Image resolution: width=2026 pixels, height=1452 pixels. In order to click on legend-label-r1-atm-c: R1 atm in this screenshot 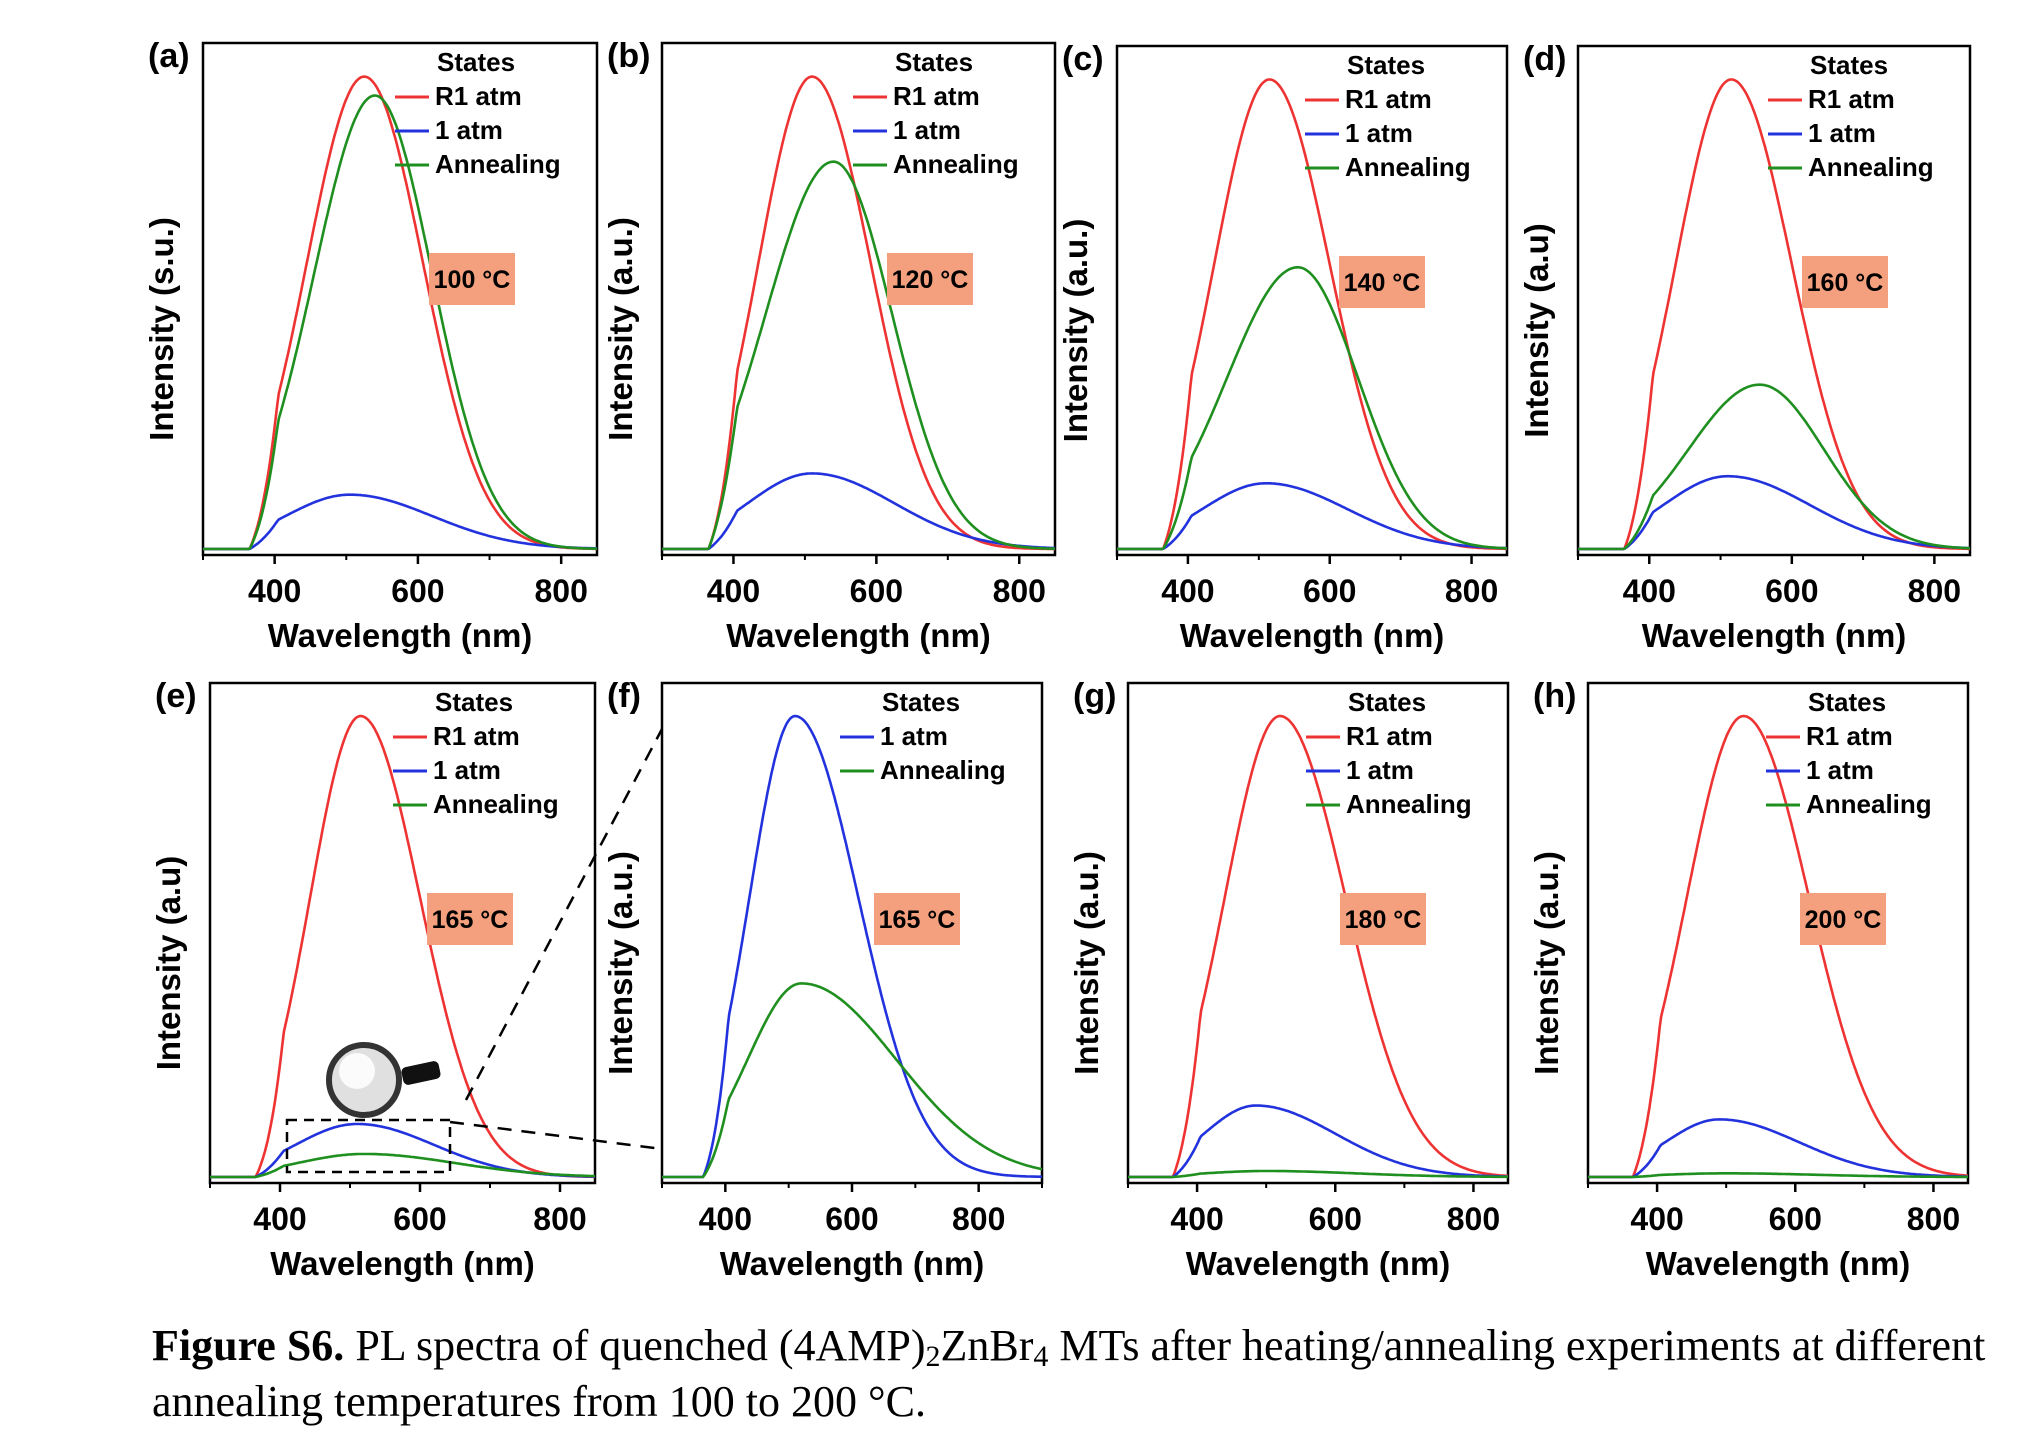, I will do `click(1388, 99)`.